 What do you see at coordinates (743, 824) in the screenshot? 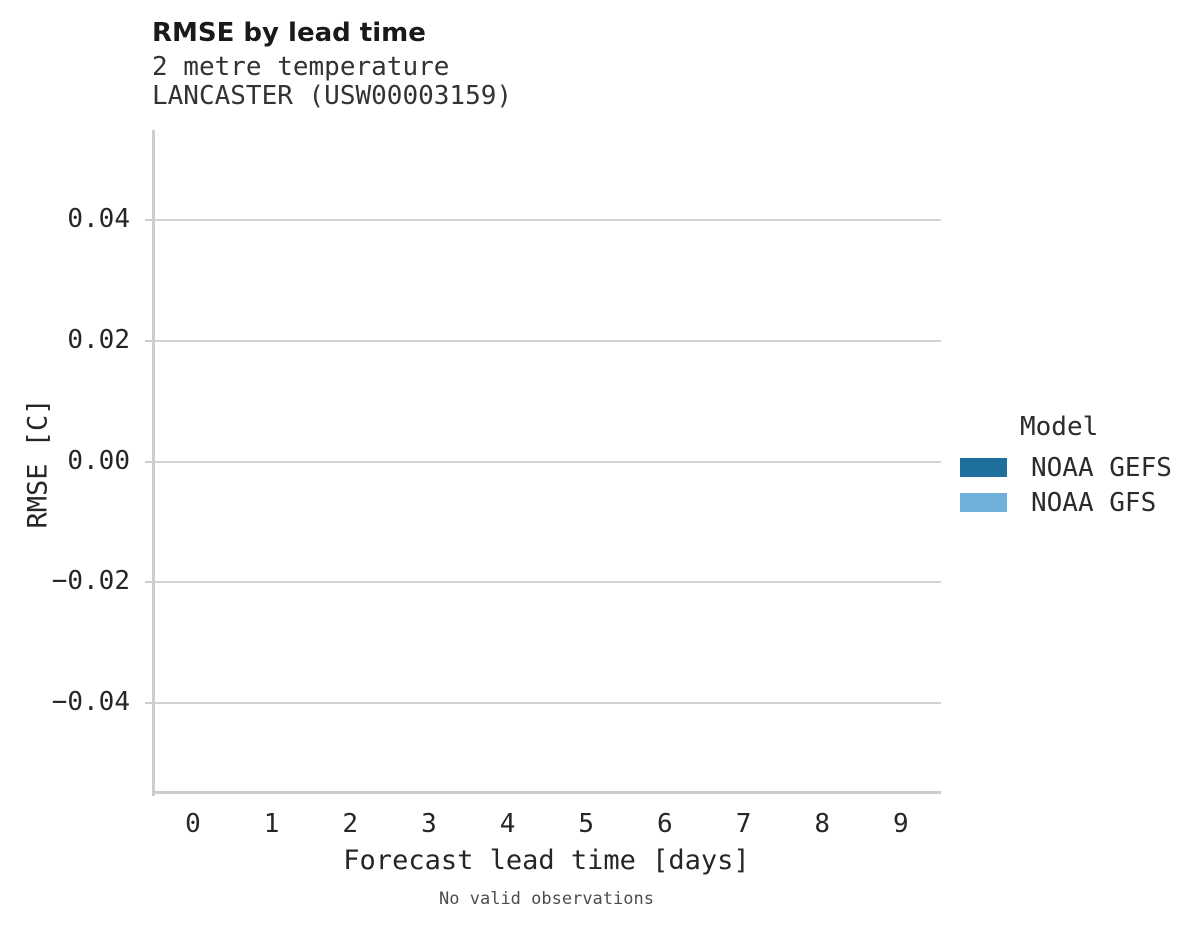
I see `x-tick-label: 7` at bounding box center [743, 824].